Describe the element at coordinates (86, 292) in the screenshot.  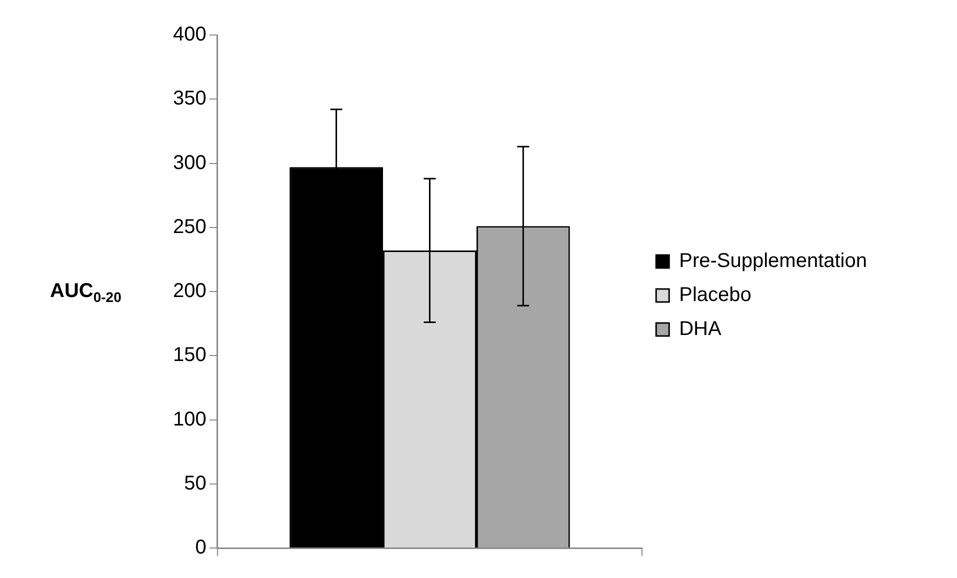
I see `y-axis-title: AUC$_{0-20}$` at that location.